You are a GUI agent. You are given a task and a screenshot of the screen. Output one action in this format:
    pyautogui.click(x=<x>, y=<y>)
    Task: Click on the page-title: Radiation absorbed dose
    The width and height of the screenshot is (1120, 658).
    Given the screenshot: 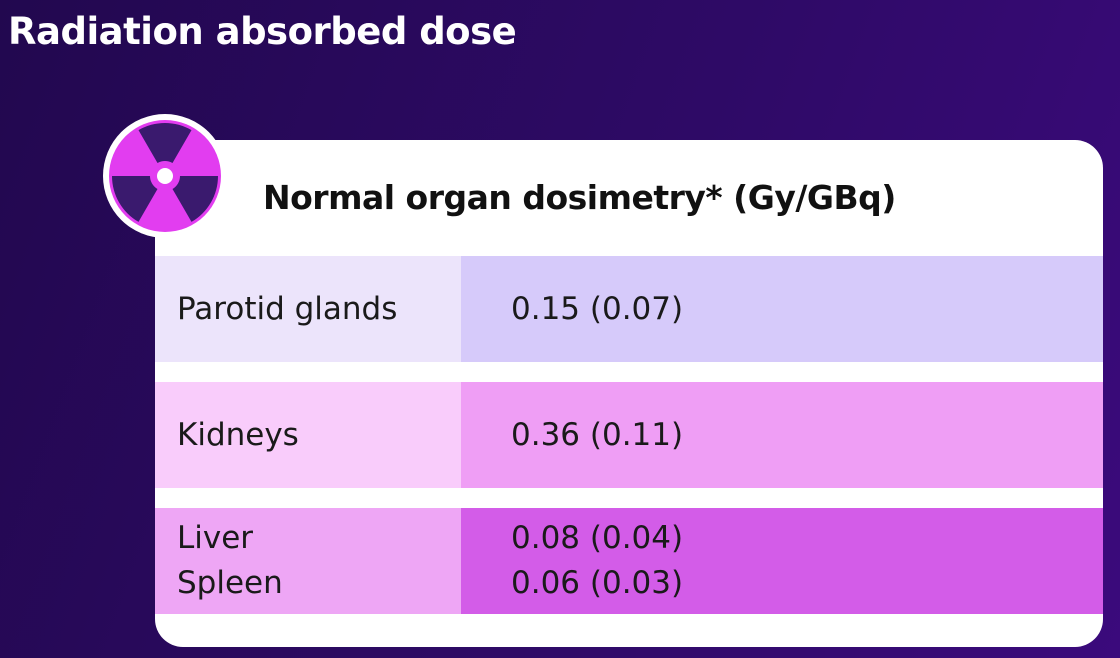 What is the action you would take?
    pyautogui.click(x=262, y=31)
    